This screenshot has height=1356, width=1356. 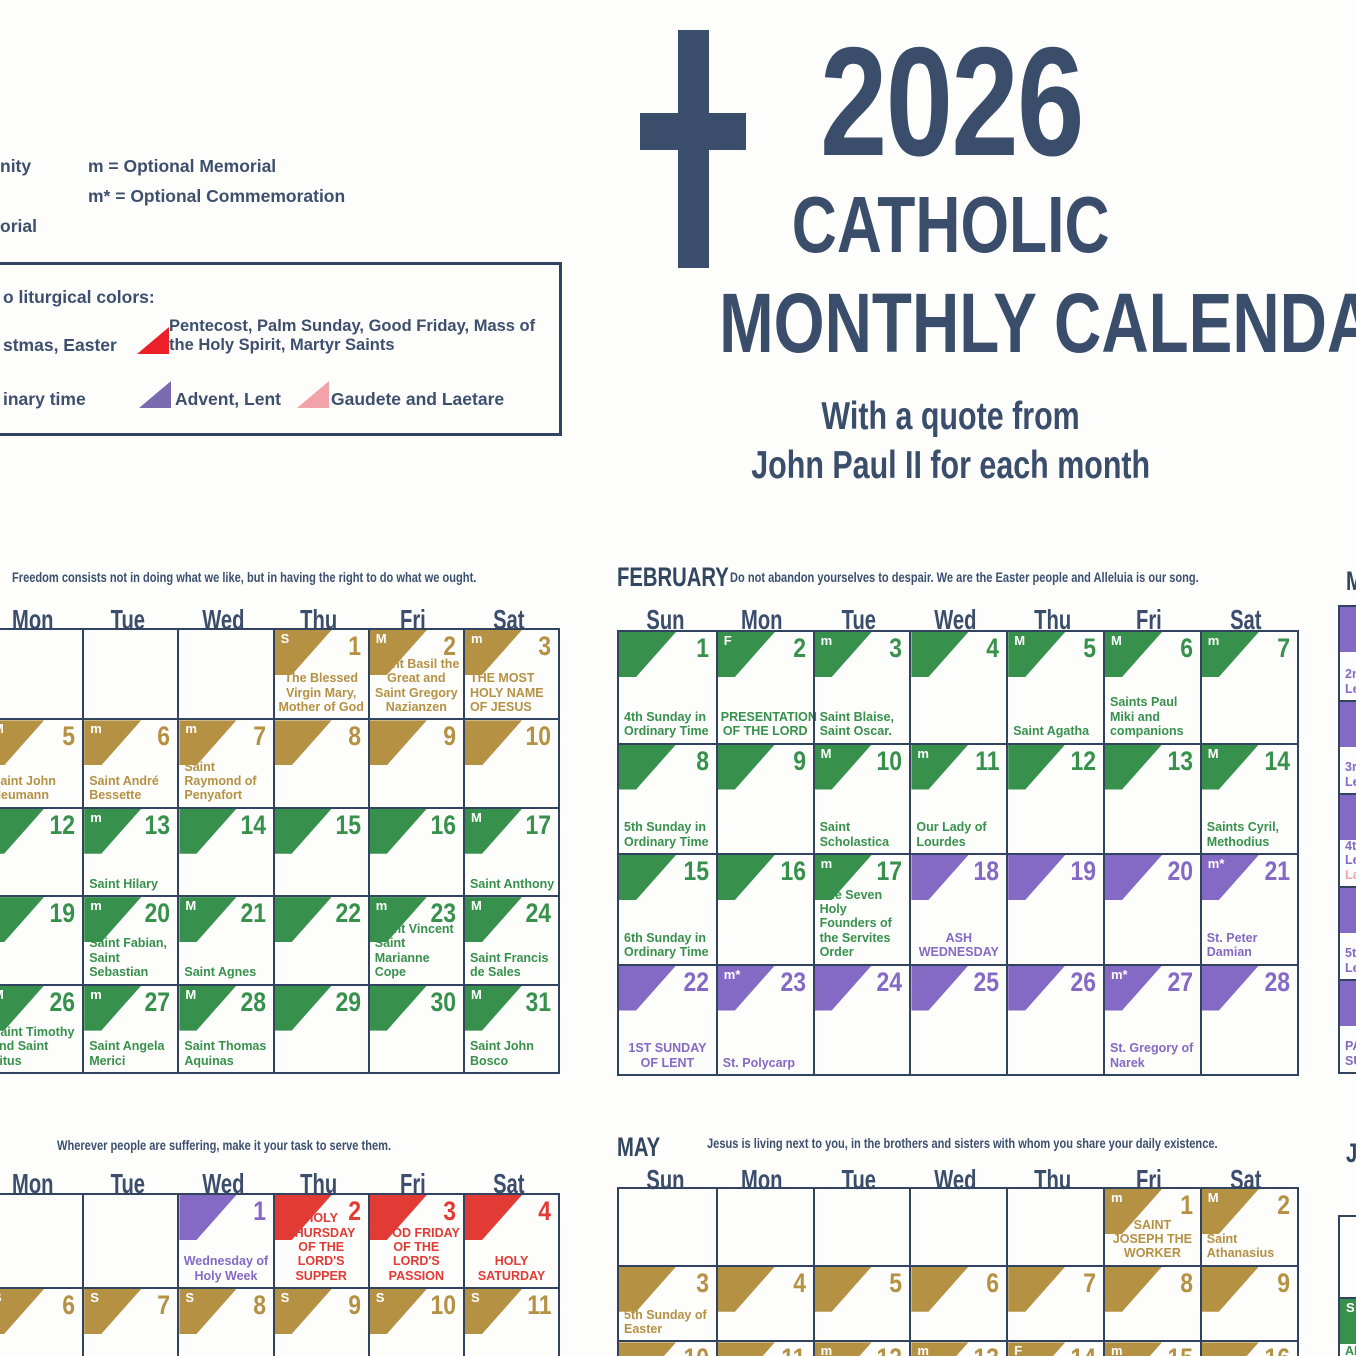 I want to click on month-title: JUNE, so click(x=1351, y=1153).